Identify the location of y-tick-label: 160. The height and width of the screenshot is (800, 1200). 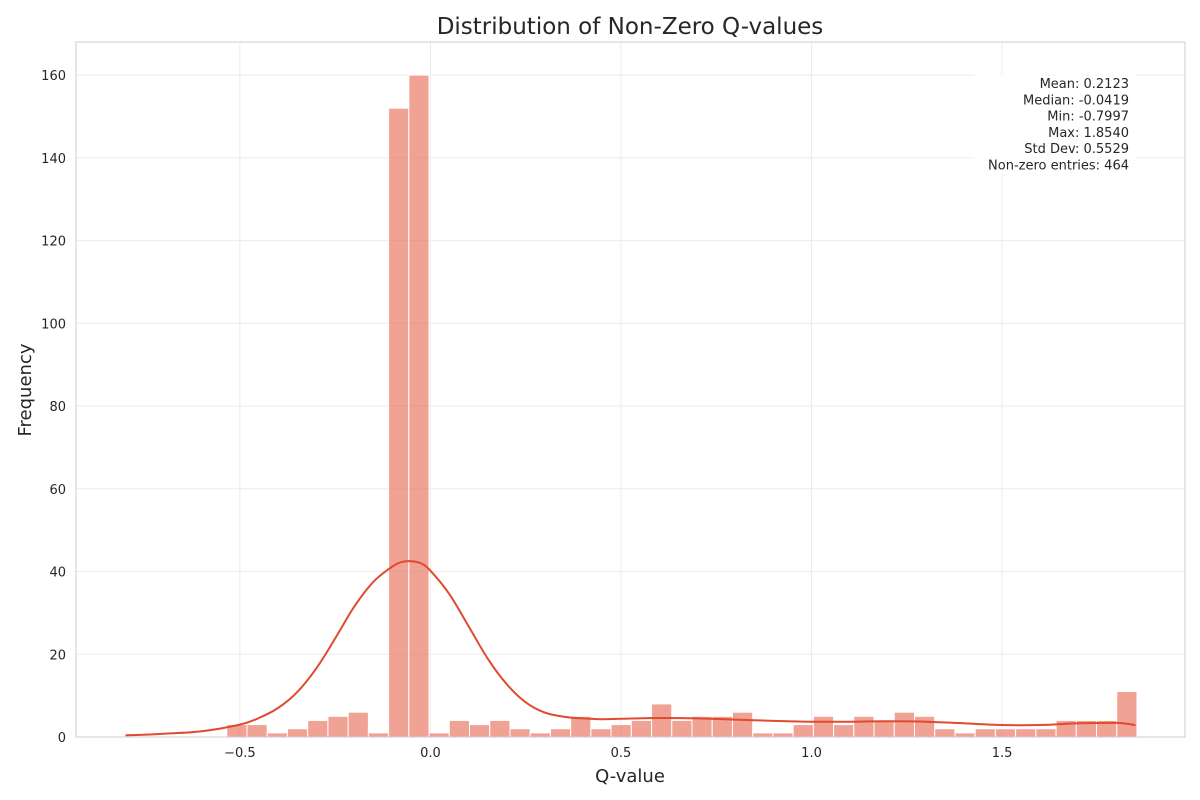
(53, 76).